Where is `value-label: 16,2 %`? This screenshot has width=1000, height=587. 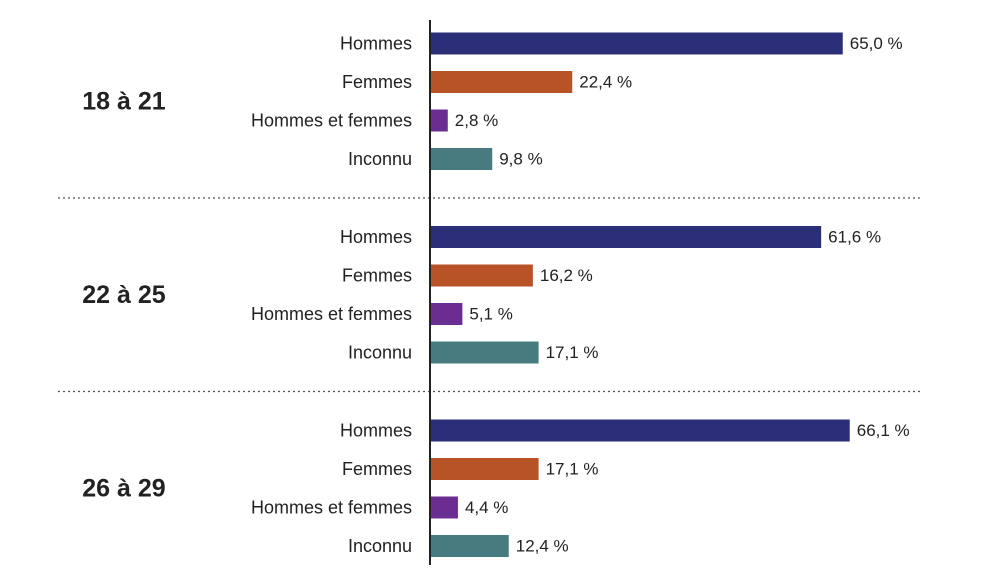
value-label: 16,2 % is located at coordinates (566, 275).